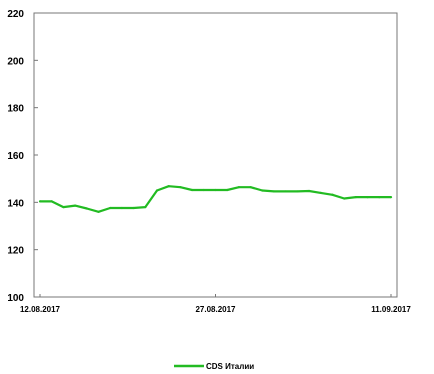  I want to click on y-tick-label: 140, so click(15, 203).